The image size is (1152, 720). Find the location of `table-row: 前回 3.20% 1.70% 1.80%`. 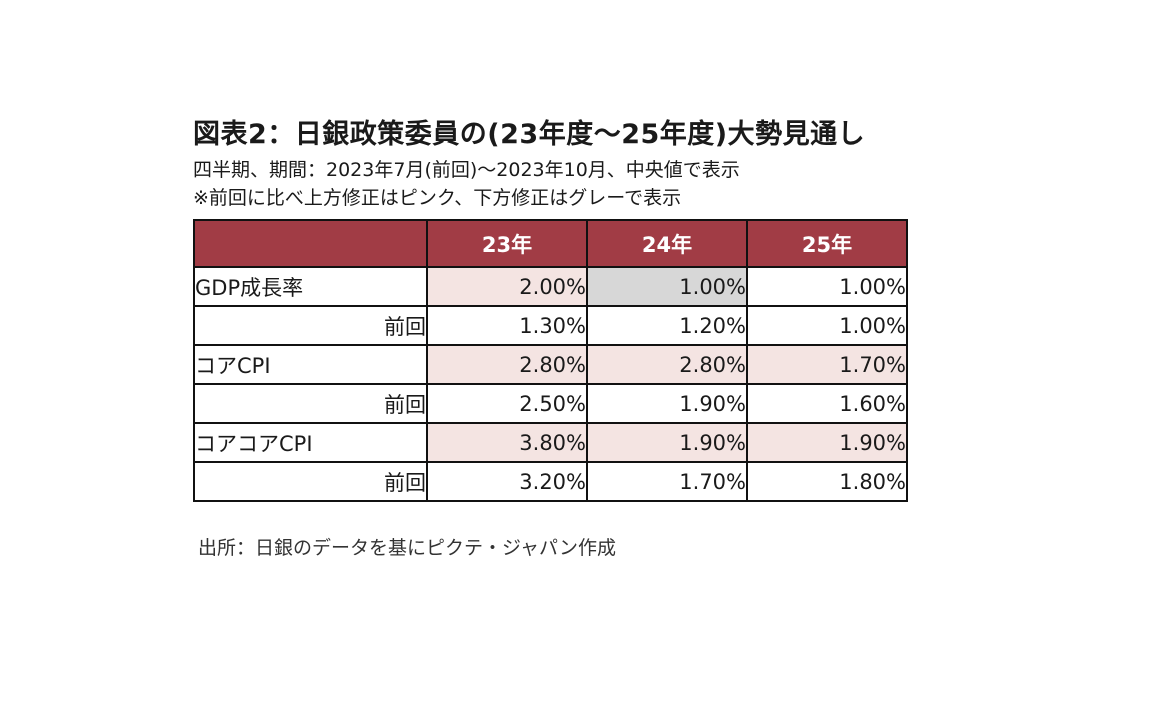

table-row: 前回 3.20% 1.70% 1.80% is located at coordinates (550, 481).